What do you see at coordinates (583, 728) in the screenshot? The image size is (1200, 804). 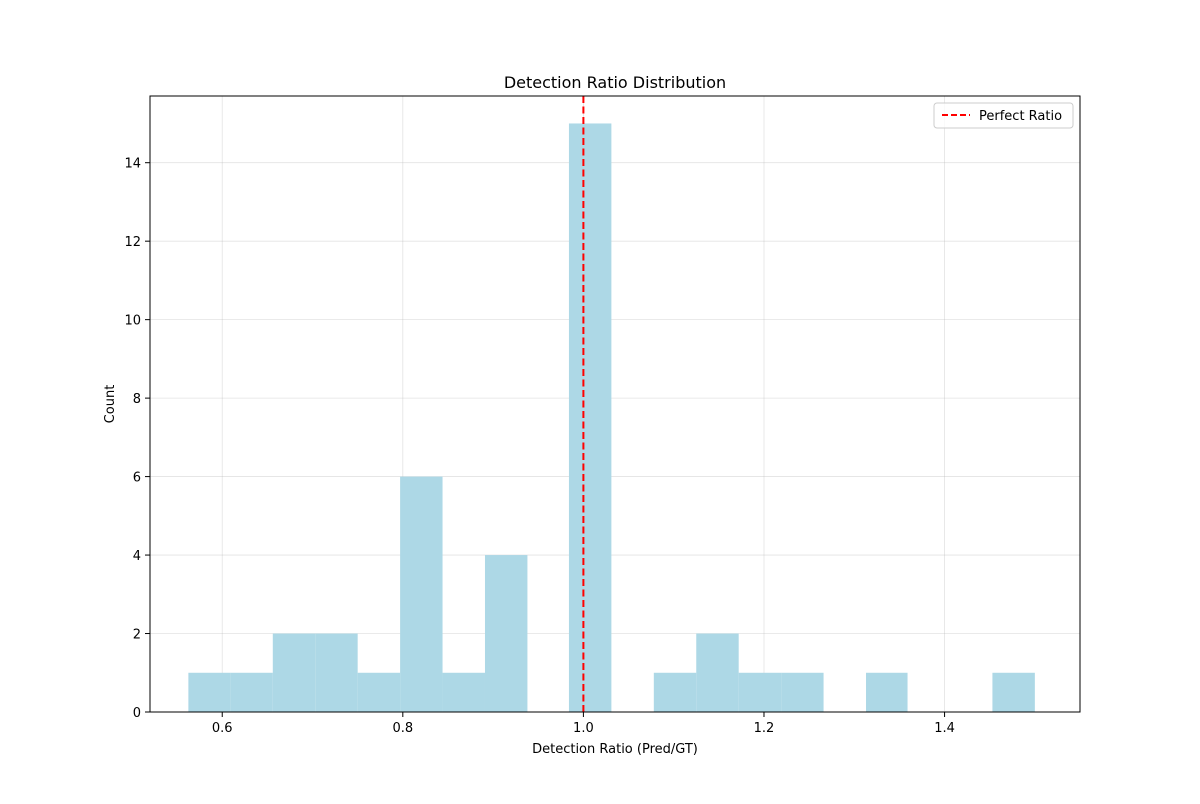 I see `x-tick-label: 1.0` at bounding box center [583, 728].